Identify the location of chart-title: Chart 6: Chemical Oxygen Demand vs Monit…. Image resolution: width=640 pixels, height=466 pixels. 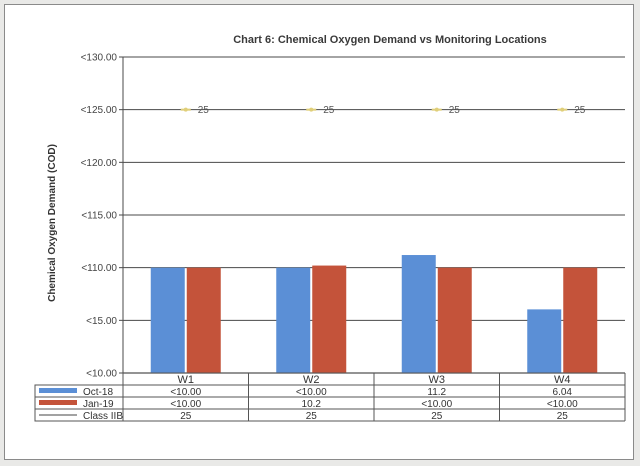
(390, 40).